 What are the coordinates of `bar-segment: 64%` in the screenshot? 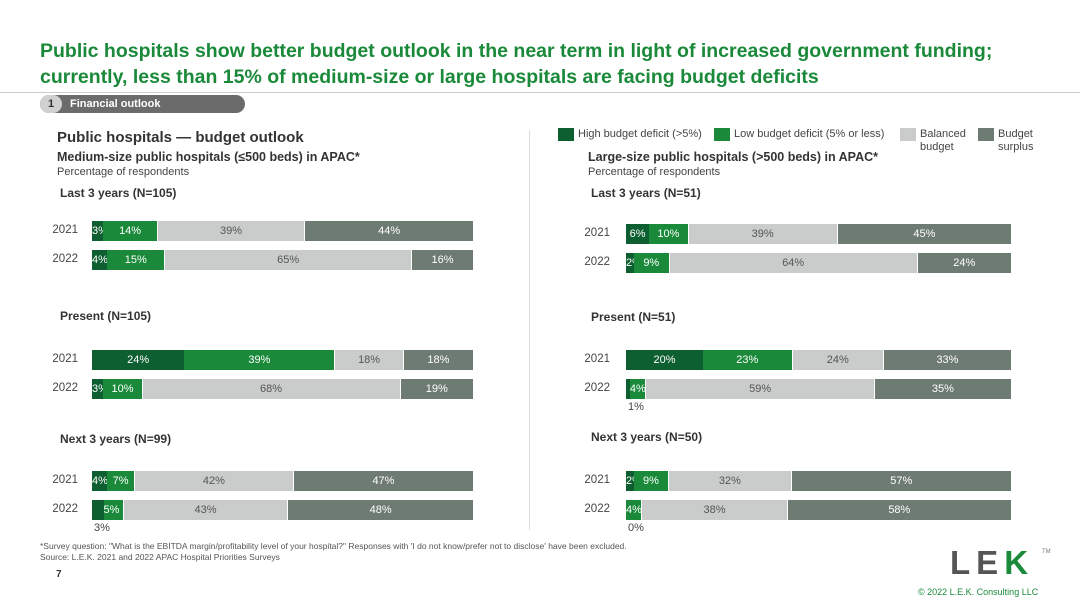 It's located at (793, 263).